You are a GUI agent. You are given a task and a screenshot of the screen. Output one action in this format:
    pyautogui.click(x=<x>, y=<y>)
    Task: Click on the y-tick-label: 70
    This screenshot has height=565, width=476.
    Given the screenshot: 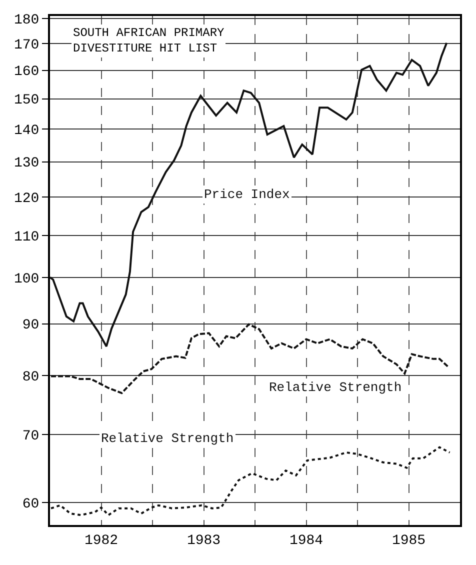 What is the action you would take?
    pyautogui.click(x=31, y=436)
    